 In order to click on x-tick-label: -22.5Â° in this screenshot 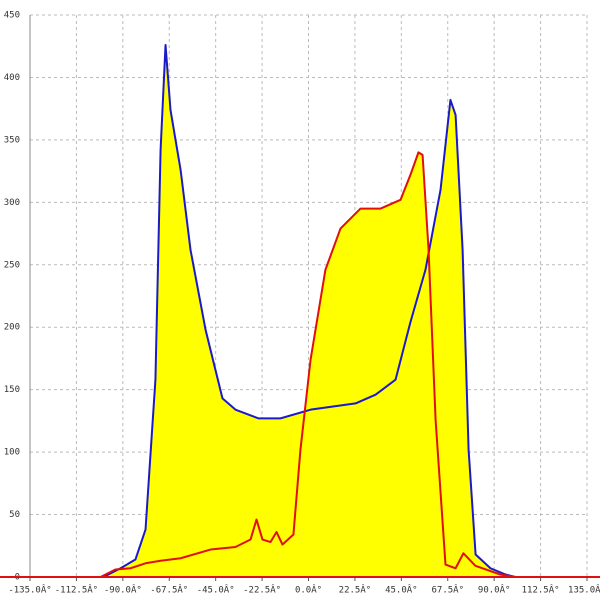, I will do `click(262, 590)`.